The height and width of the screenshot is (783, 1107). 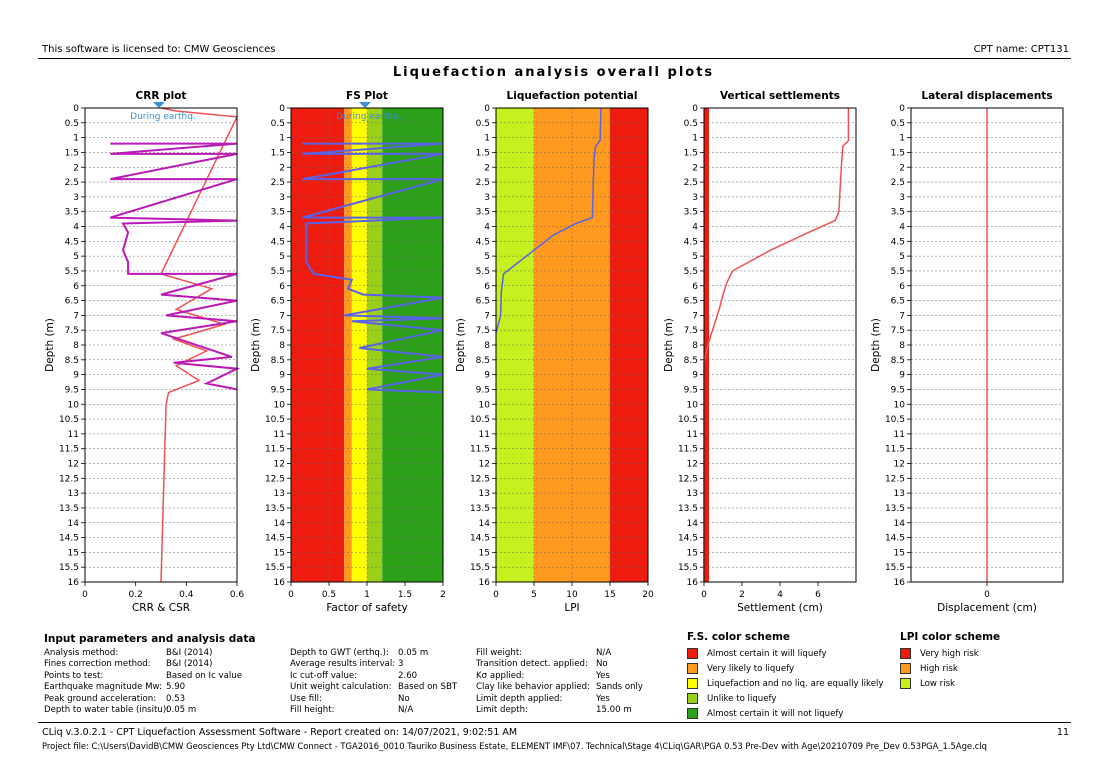 What do you see at coordinates (107, 710) in the screenshot?
I see `param-label: Depth to water table (insitu):` at bounding box center [107, 710].